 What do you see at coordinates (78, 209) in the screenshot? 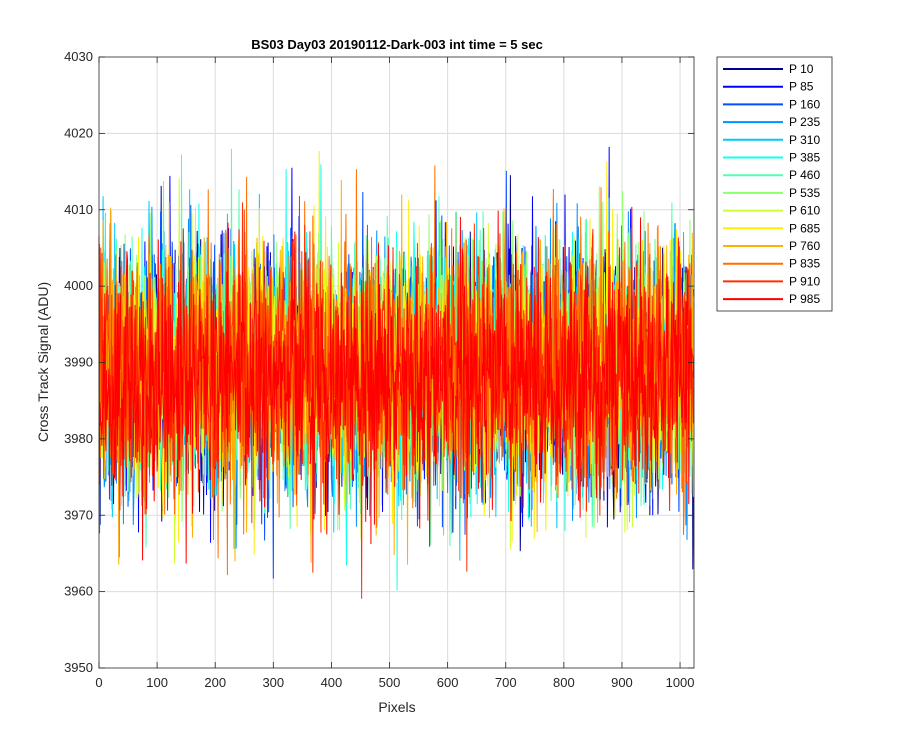
I see `y-tick-label: 4010` at bounding box center [78, 209].